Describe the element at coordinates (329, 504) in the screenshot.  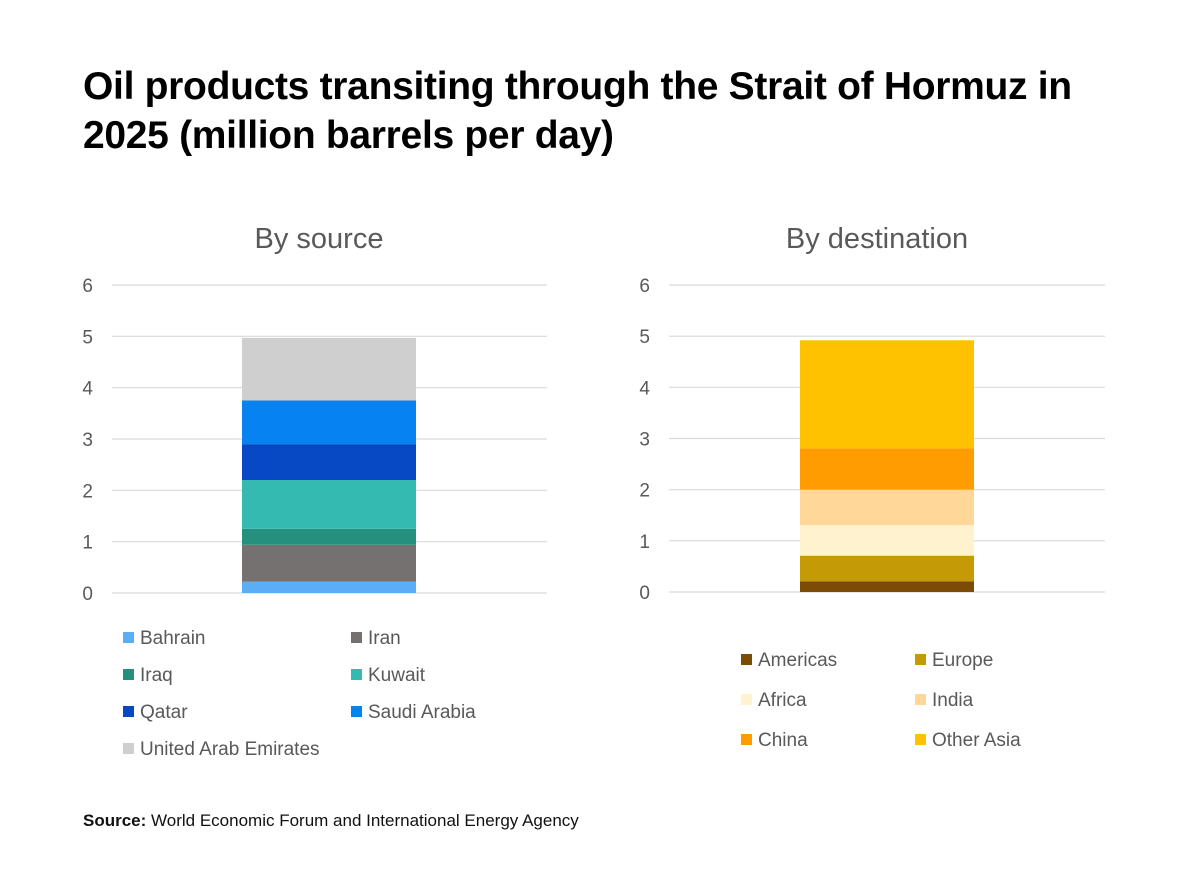
I see `bar-segment-kuwait` at that location.